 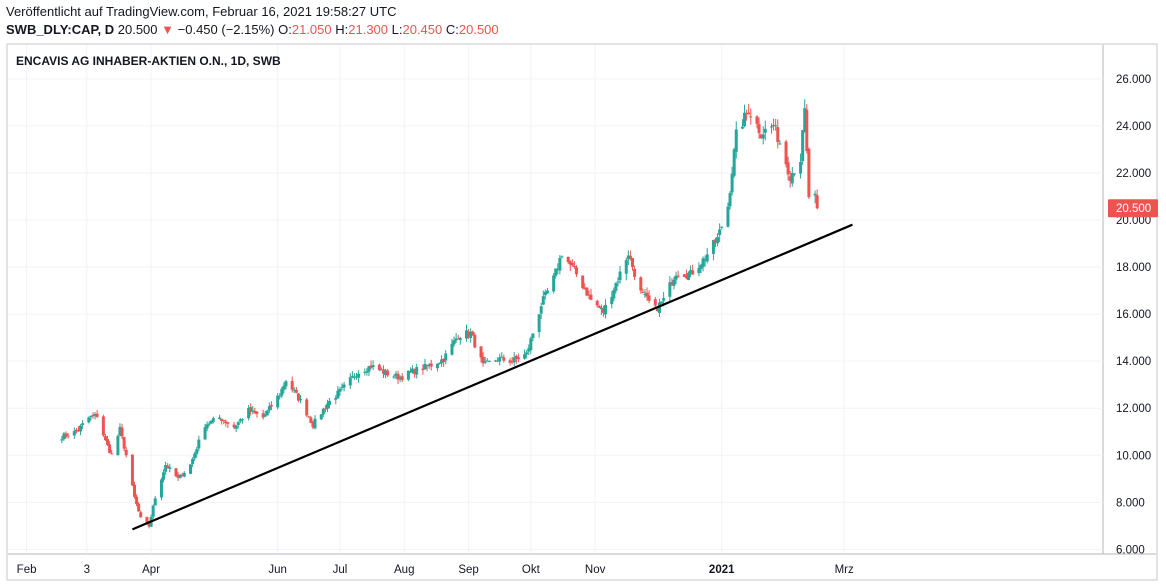 I want to click on high-key: H:, so click(x=342, y=29).